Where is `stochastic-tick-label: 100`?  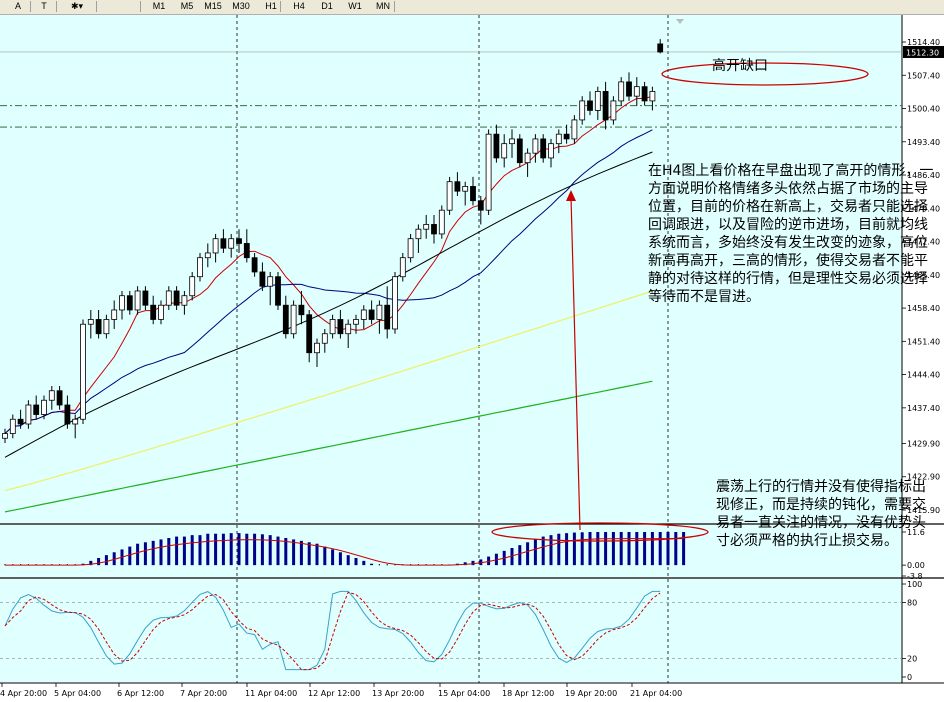 stochastic-tick-label: 100 is located at coordinates (914, 584).